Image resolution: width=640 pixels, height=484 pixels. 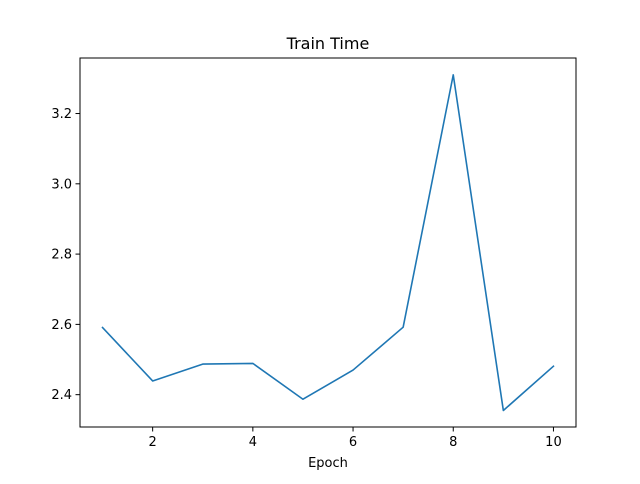 I want to click on x-tick-label: 2, so click(x=153, y=442).